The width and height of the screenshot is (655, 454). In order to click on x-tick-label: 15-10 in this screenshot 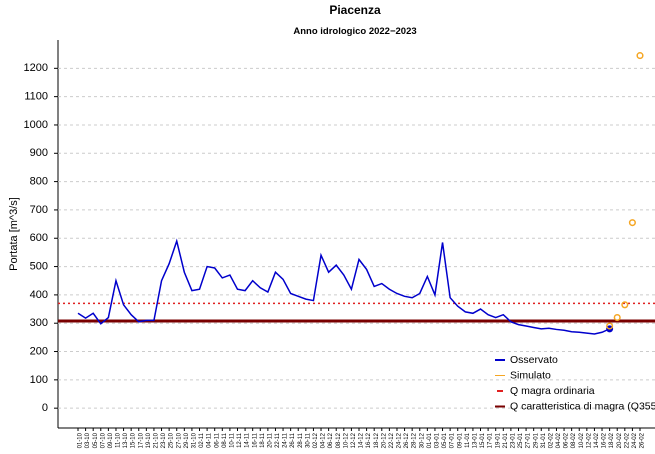, I will do `click(134, 440)`.